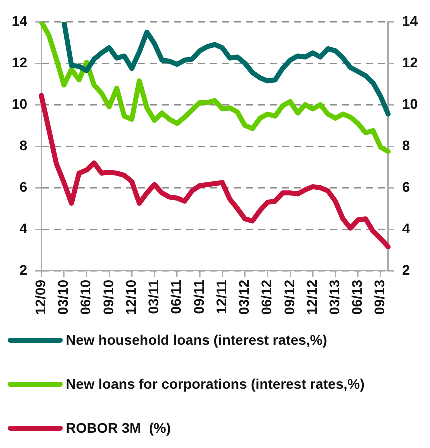 This screenshot has height=448, width=430. I want to click on x-tick-label: 06/11, so click(176, 297).